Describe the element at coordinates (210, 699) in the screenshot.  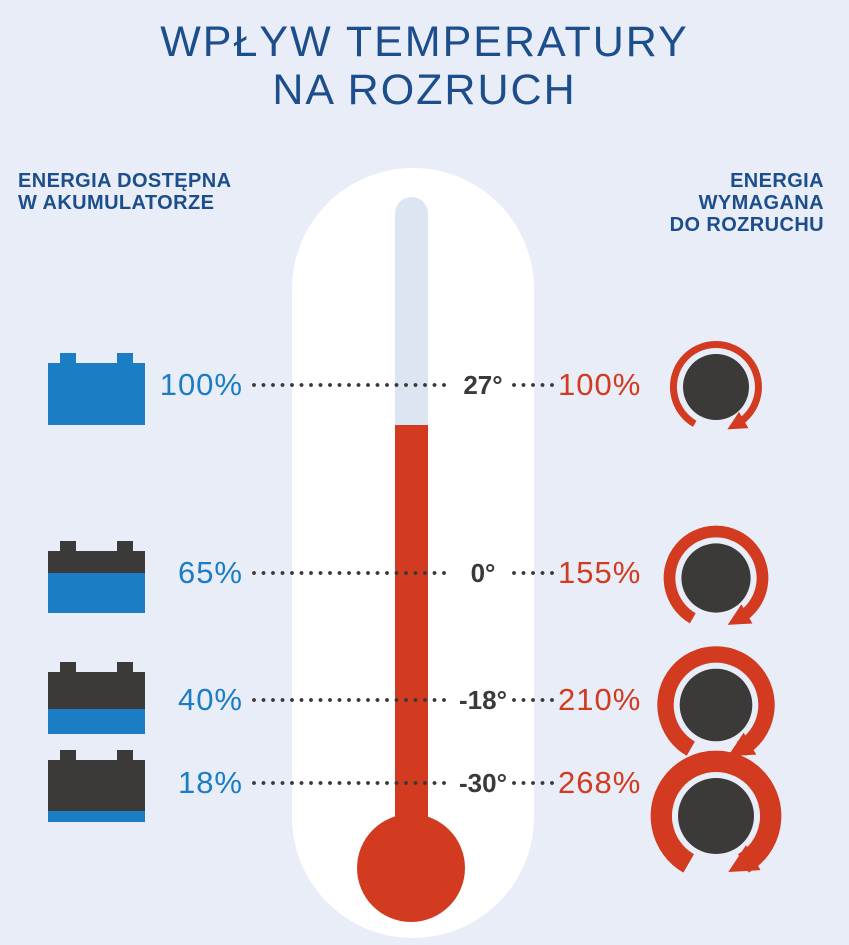
I see `available-energy-value: 40%` at that location.